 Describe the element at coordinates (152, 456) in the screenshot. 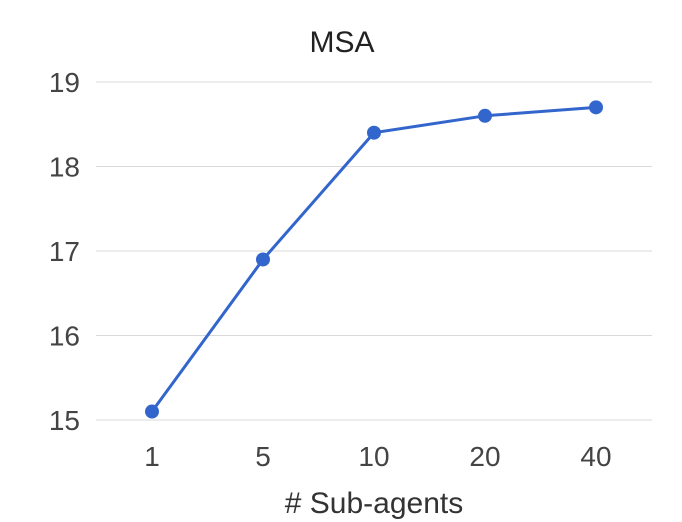

I see `x-tick-label: 1` at that location.